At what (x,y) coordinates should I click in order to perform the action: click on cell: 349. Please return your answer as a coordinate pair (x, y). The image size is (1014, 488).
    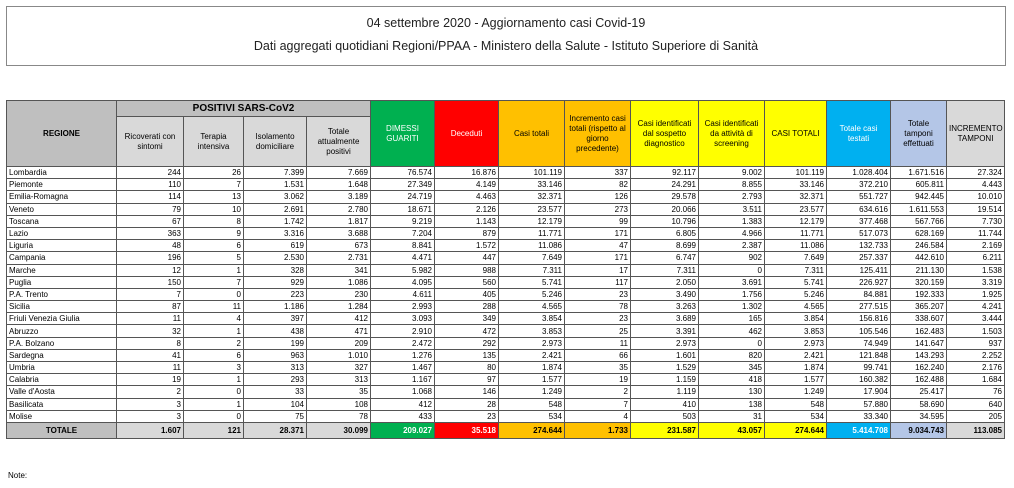
    Looking at the image, I should click on (466, 319).